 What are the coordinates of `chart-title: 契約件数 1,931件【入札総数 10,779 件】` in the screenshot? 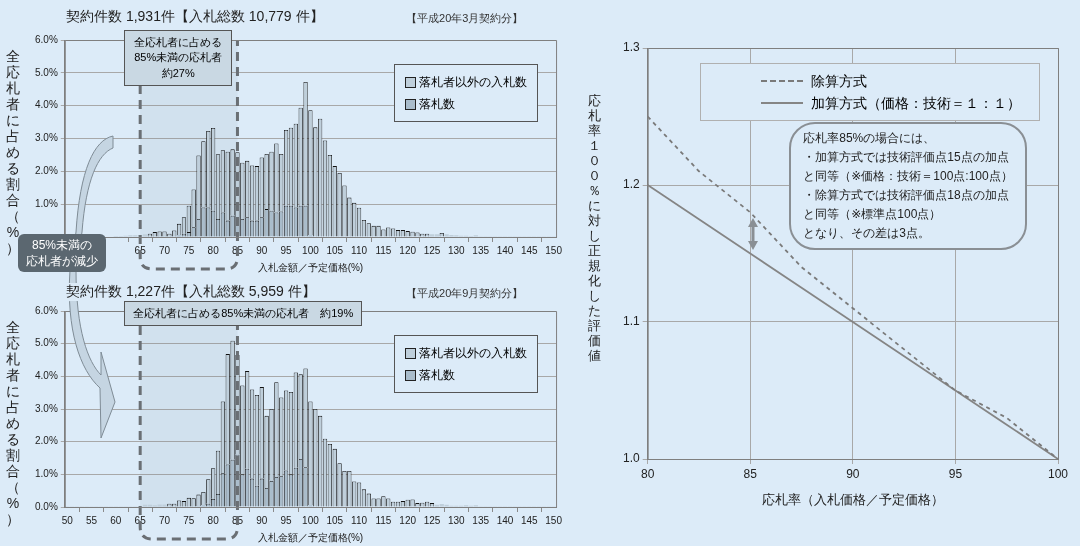 It's located at (195, 17).